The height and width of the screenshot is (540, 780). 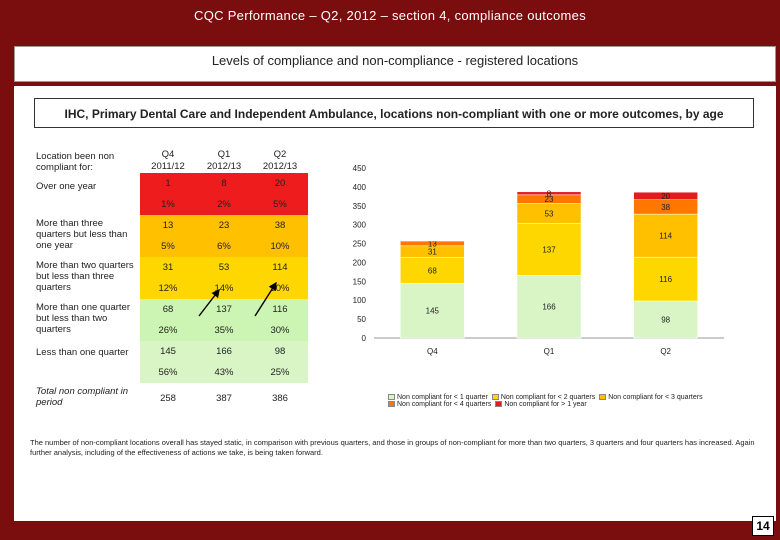 I want to click on data-label: 137, so click(x=549, y=249).